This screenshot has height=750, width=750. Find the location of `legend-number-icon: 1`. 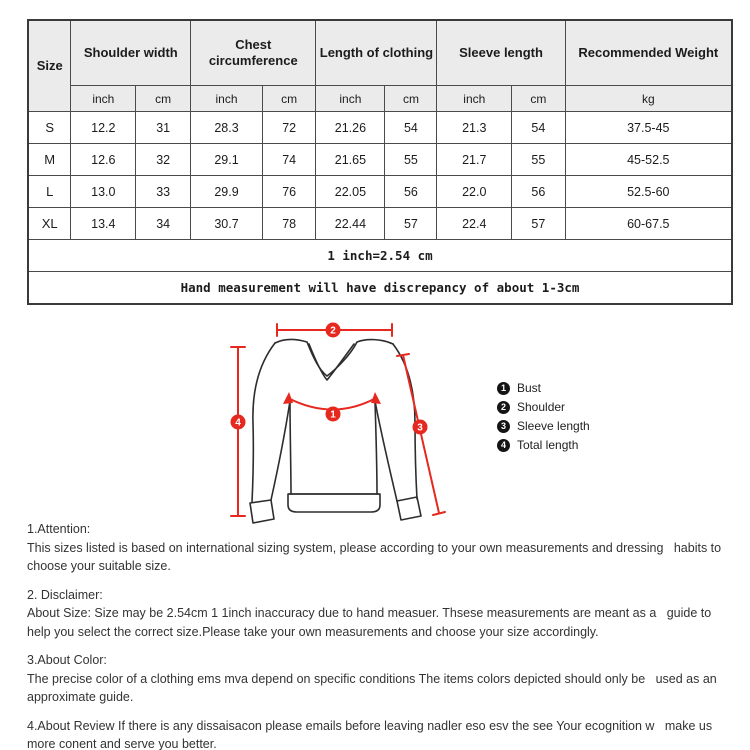

legend-number-icon: 1 is located at coordinates (503, 388).